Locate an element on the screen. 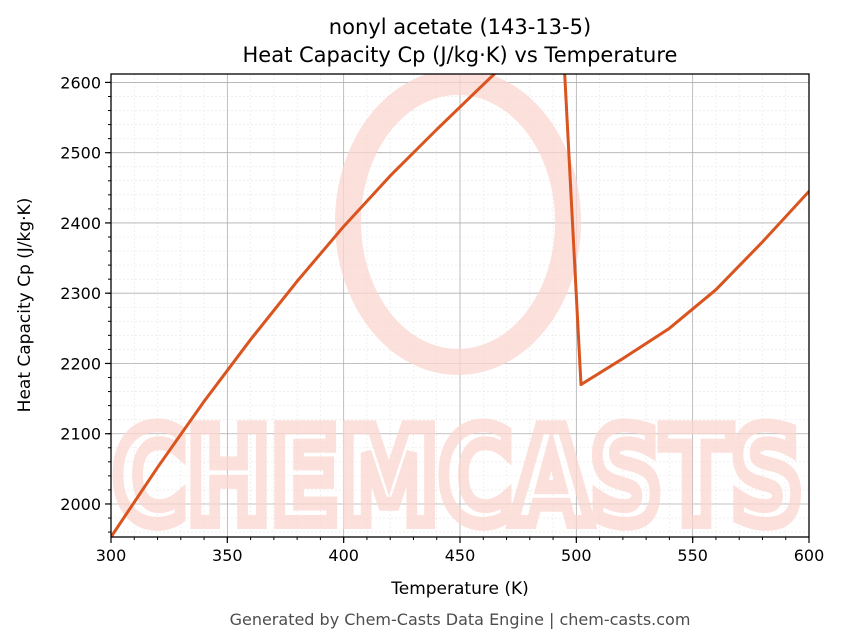 The image size is (843, 644). x-axis: 300 350 400 450 500 550 600 is located at coordinates (460, 551).